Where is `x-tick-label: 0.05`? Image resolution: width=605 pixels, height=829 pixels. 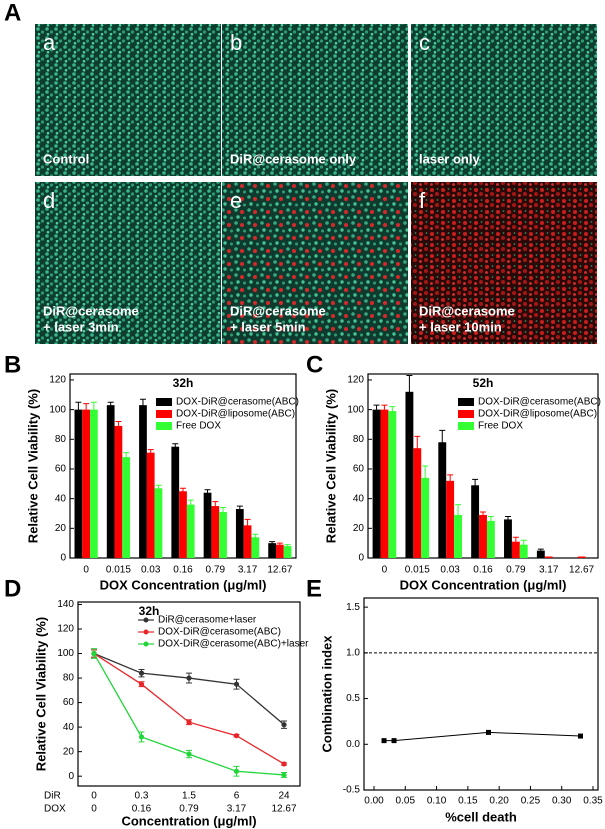 x-tick-label: 0.05 is located at coordinates (406, 801).